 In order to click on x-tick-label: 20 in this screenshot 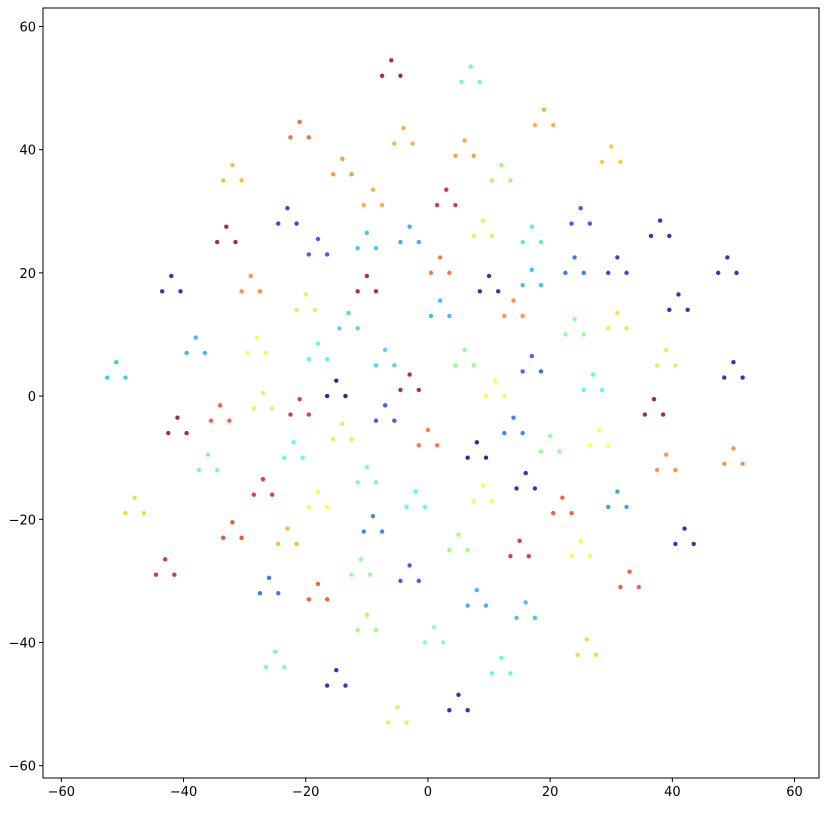, I will do `click(550, 792)`.